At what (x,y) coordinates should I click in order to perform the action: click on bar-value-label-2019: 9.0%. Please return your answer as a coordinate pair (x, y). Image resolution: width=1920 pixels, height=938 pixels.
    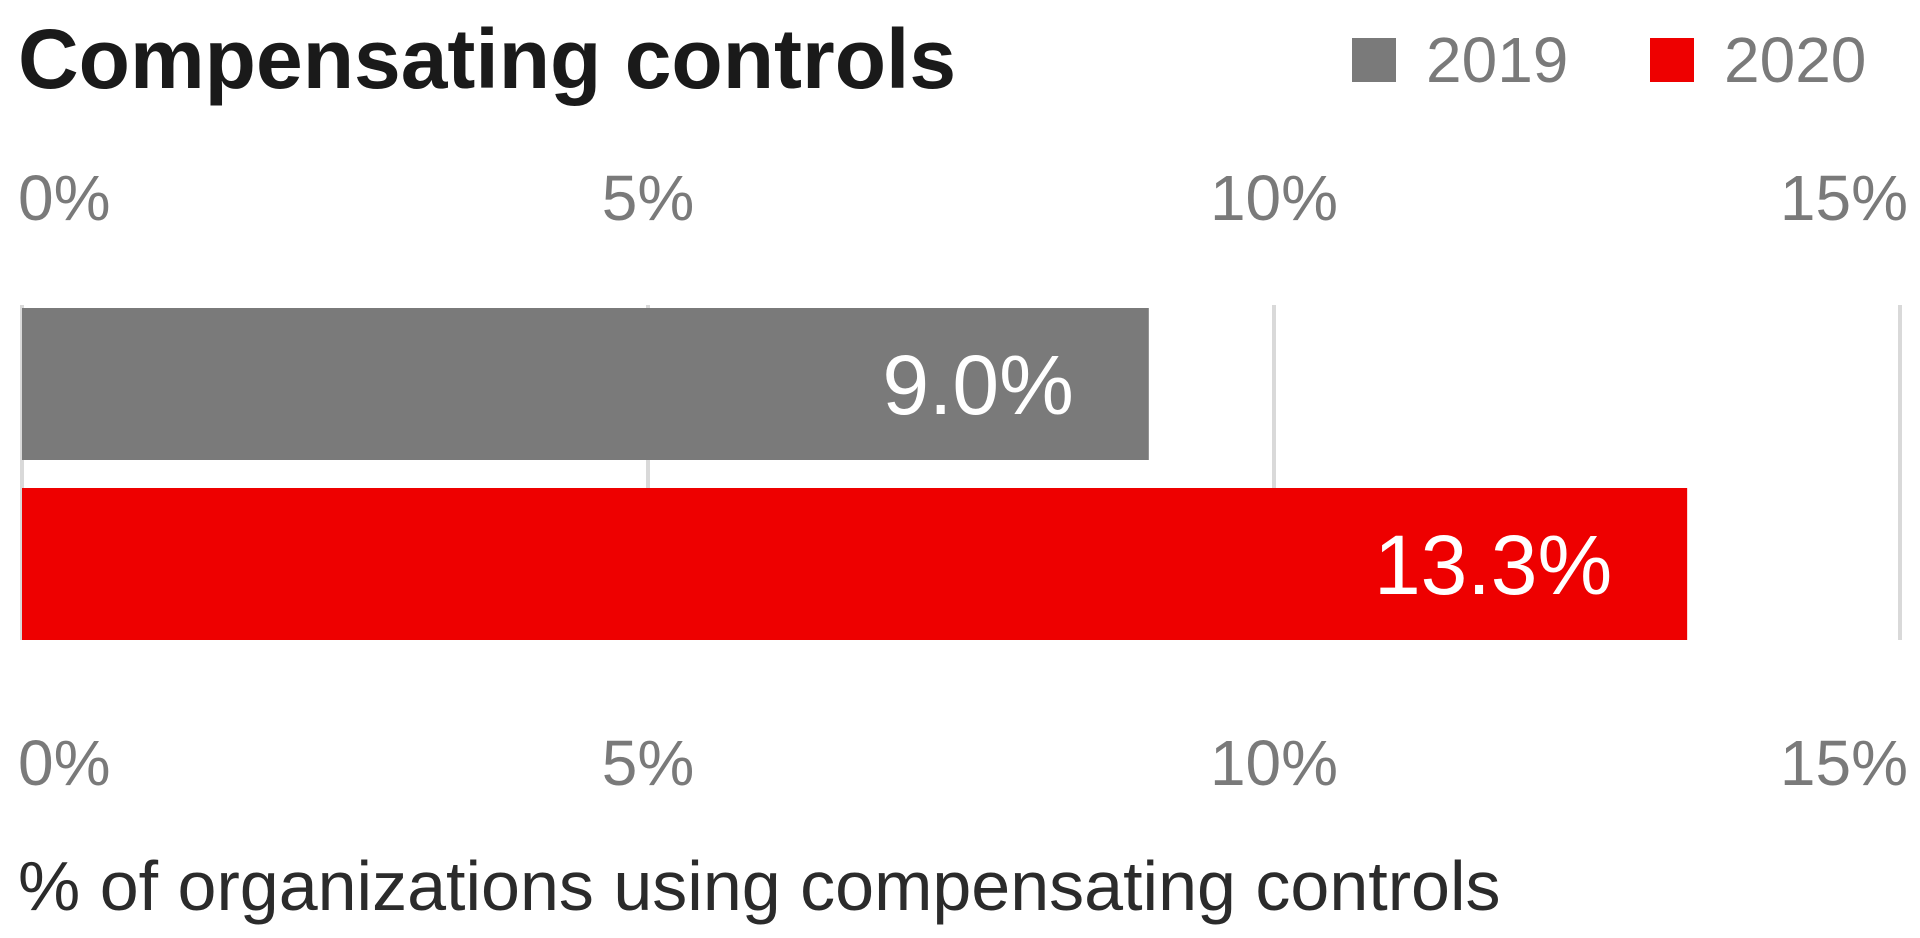
    Looking at the image, I should click on (977, 385).